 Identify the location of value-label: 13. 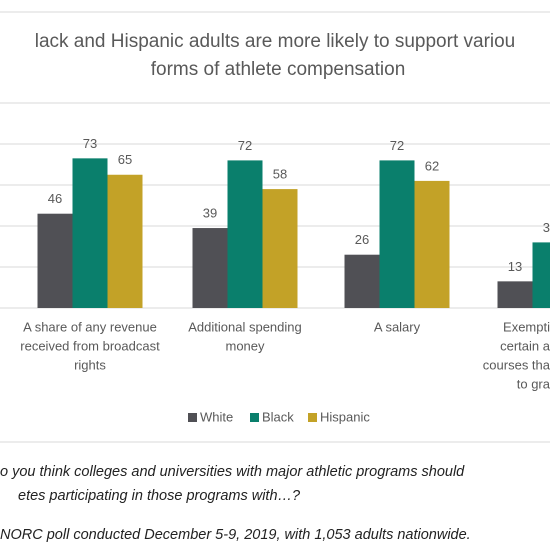
(515, 266).